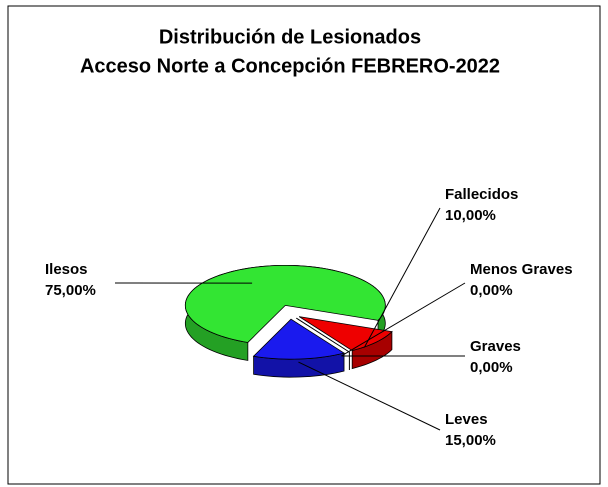 This screenshot has width=608, height=487. Describe the element at coordinates (70, 290) in the screenshot. I see `slice-value-label: 75,00%` at that location.